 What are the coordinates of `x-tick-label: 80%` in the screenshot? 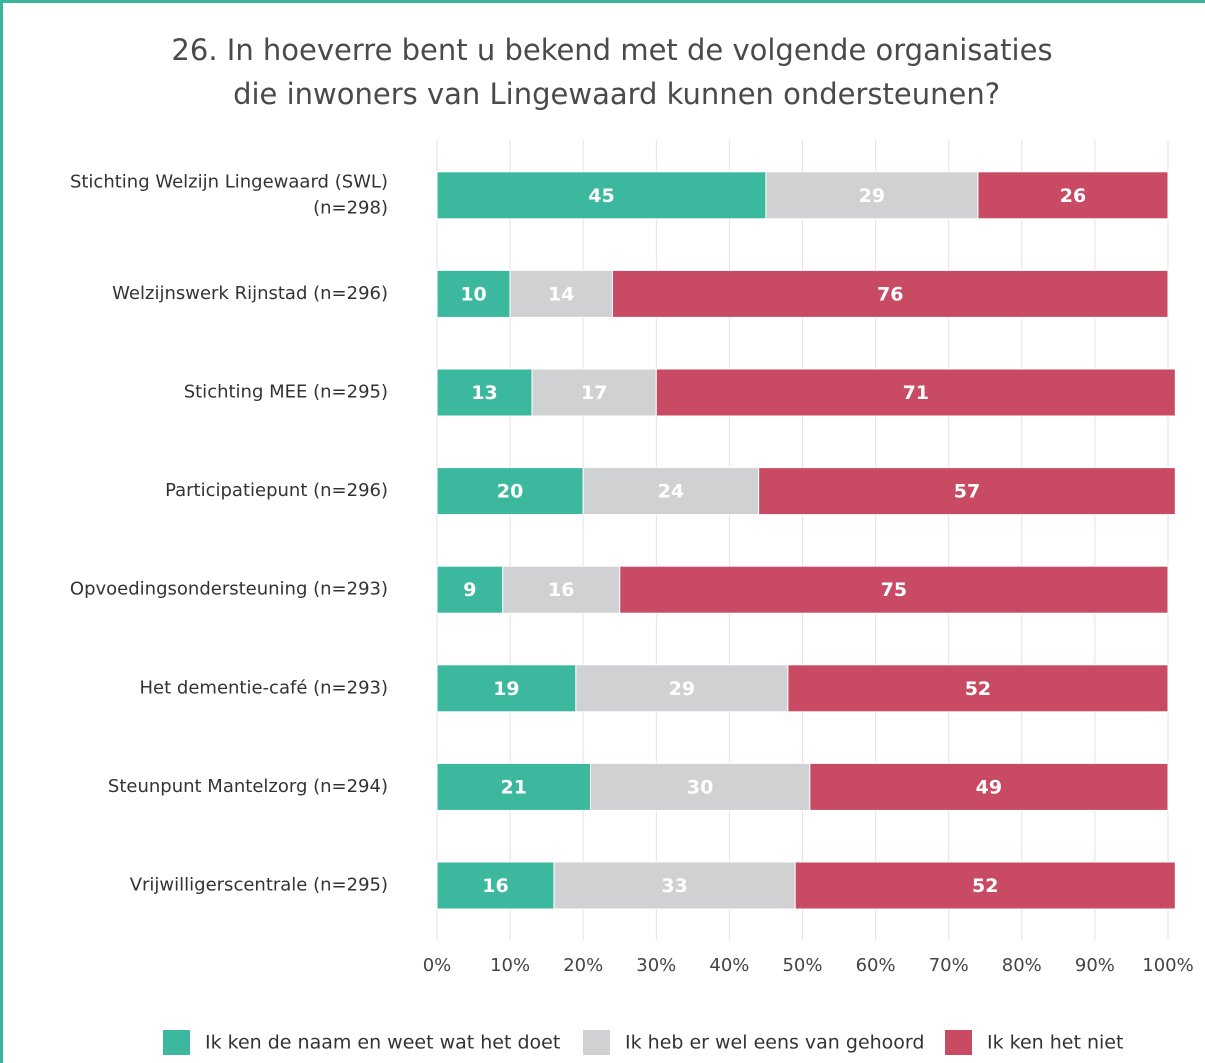 It's located at (1022, 965).